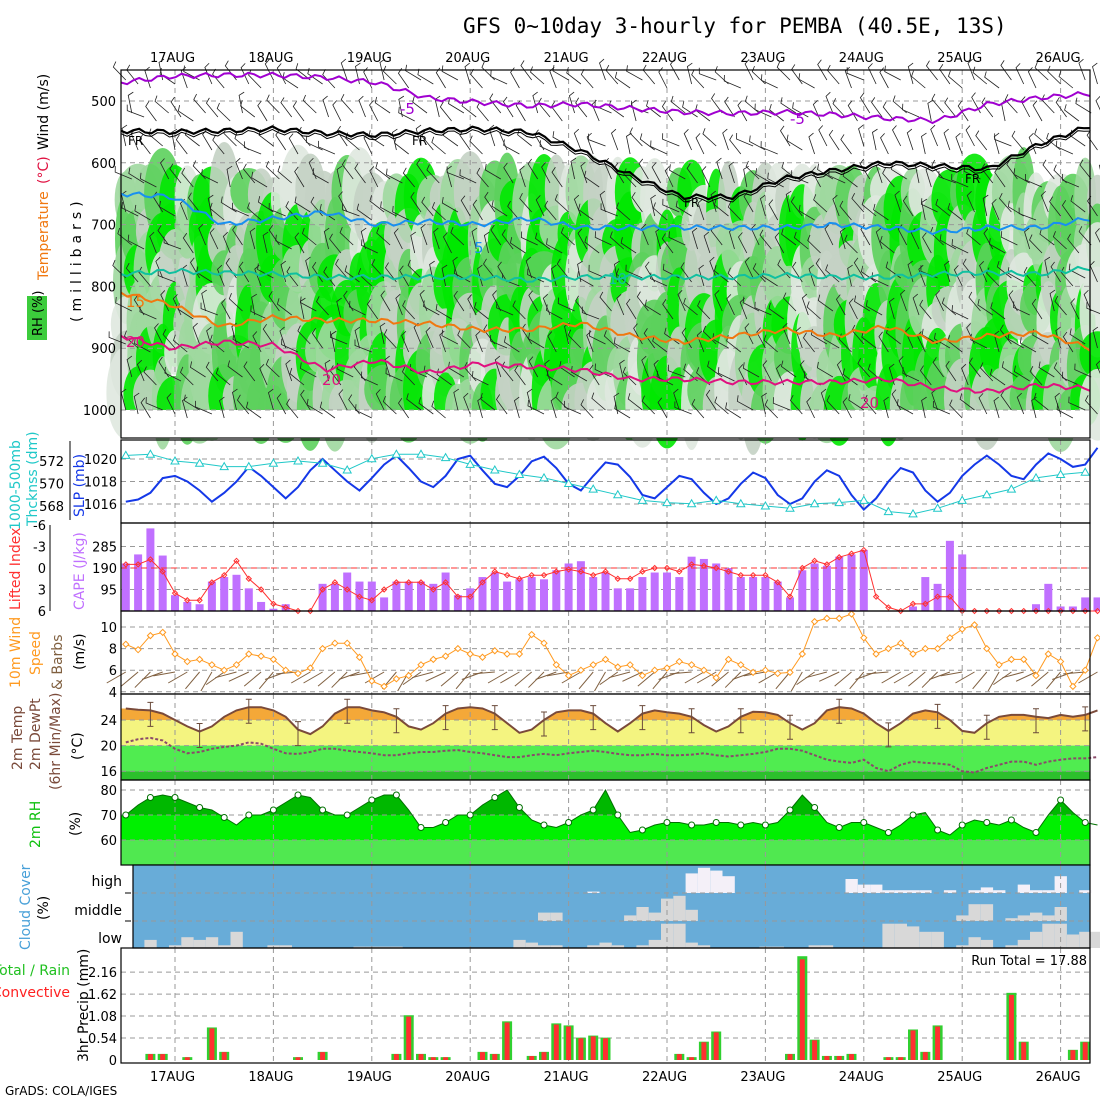 The height and width of the screenshot is (1100, 1100). What do you see at coordinates (103, 349) in the screenshot?
I see `pressure-tick-label: 900` at bounding box center [103, 349].